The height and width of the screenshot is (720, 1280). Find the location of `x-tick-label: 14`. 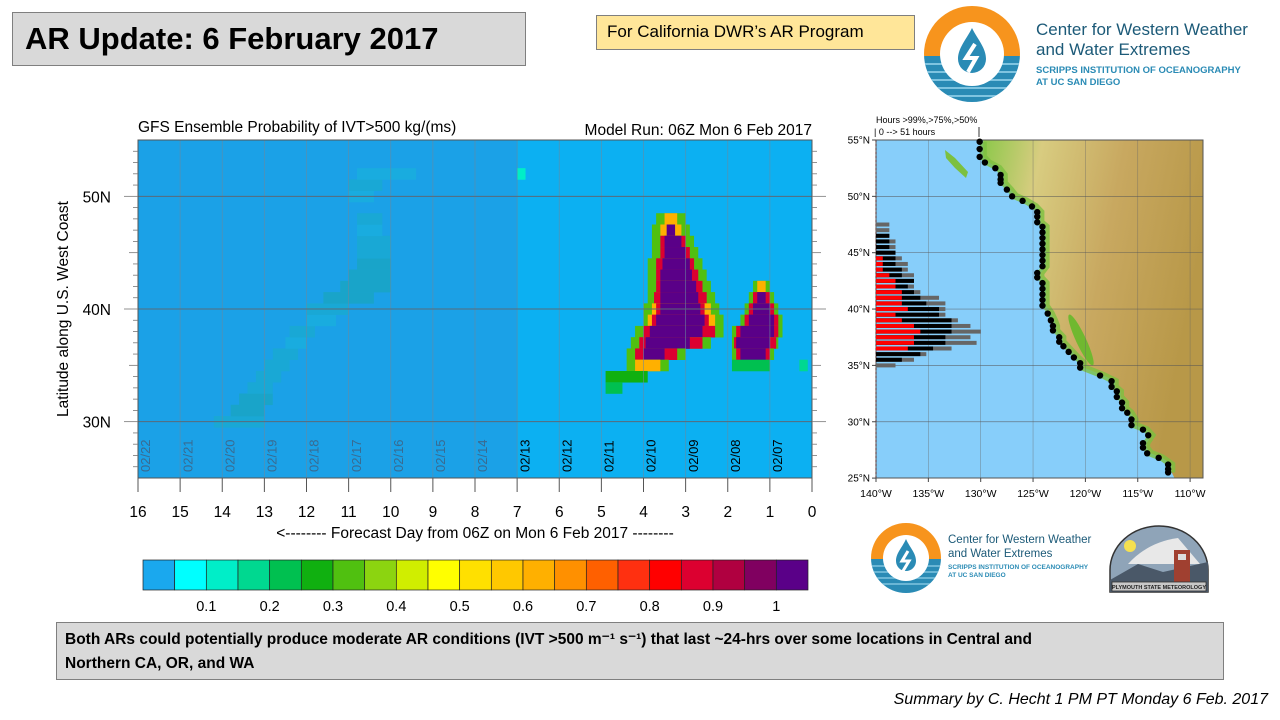

x-tick-label: 14 is located at coordinates (223, 512).